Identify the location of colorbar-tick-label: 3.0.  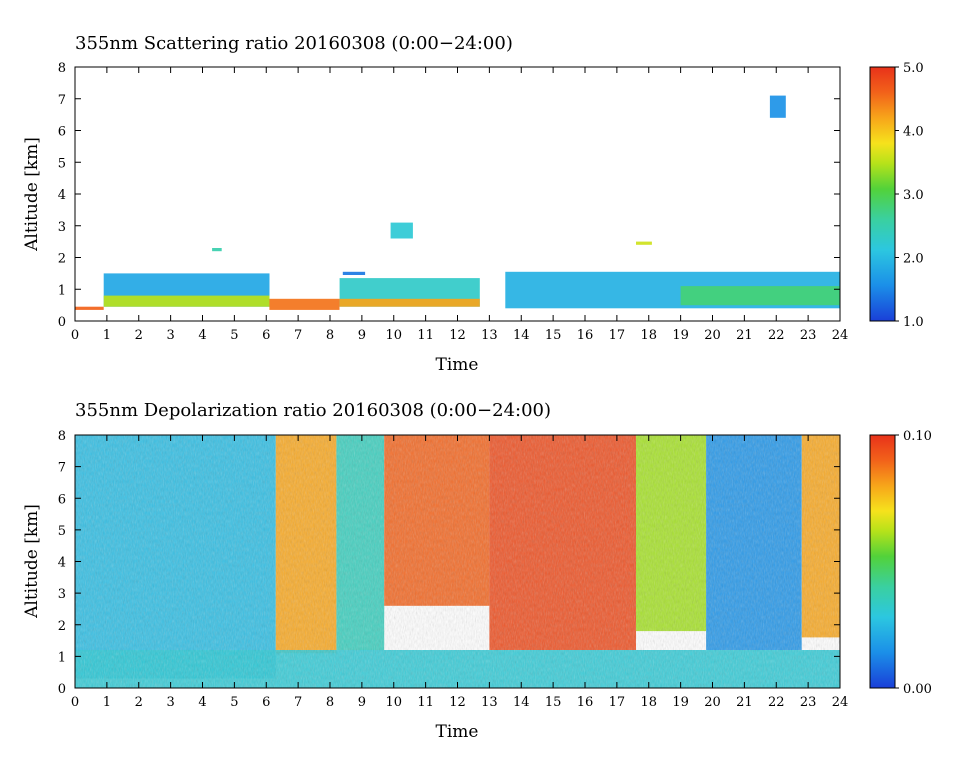
(913, 195).